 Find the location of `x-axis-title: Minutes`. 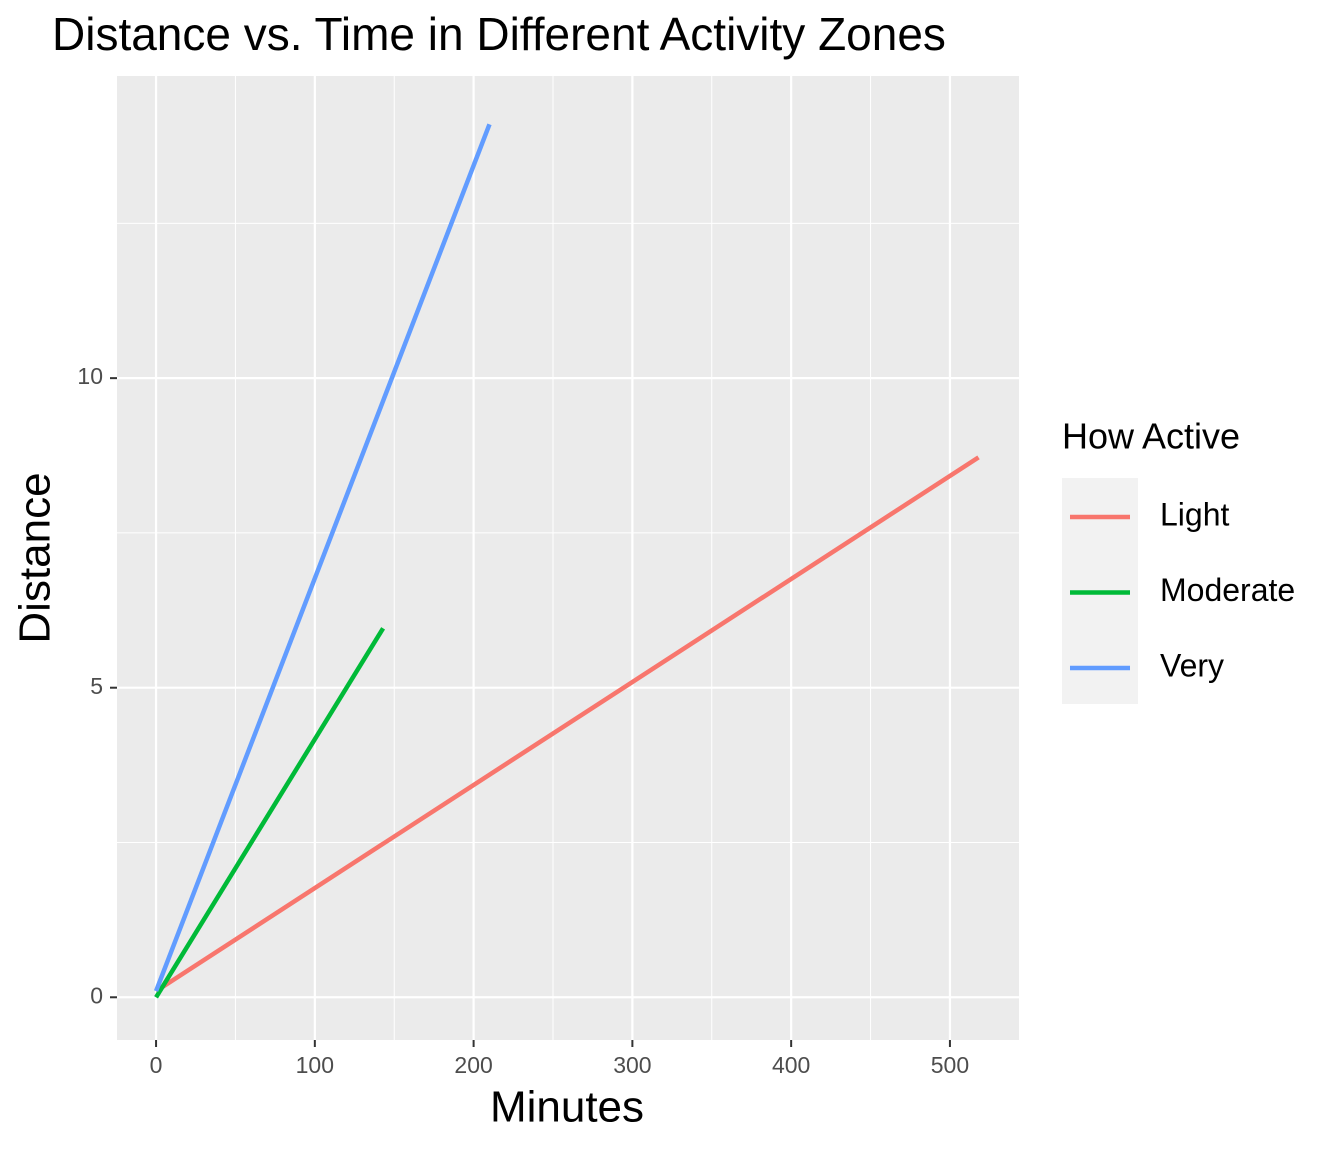

x-axis-title: Minutes is located at coordinates (567, 1107).